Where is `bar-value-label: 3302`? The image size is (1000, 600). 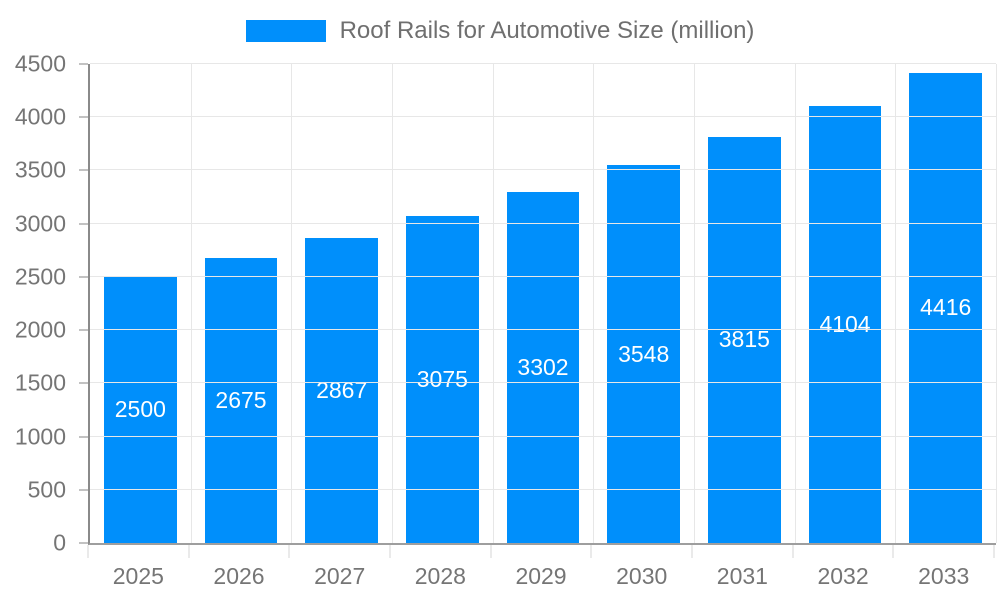
bar-value-label: 3302 is located at coordinates (543, 366).